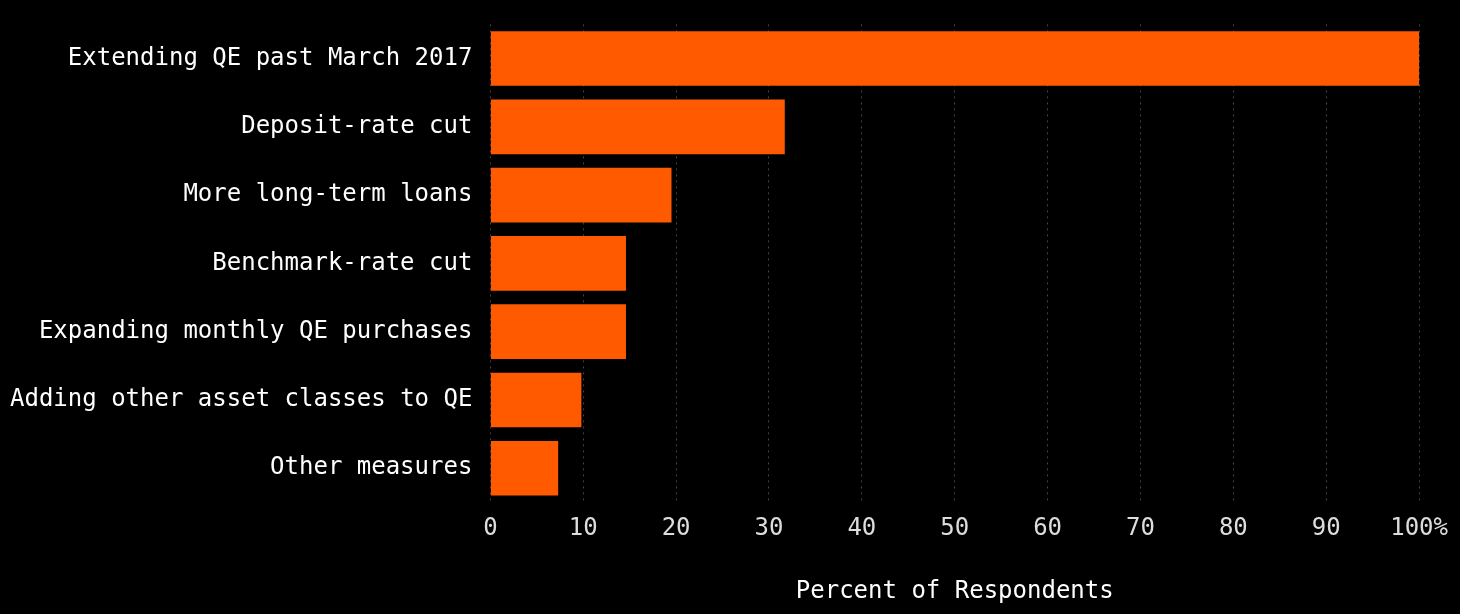 Image resolution: width=1460 pixels, height=614 pixels. I want to click on y-tick-label: Expanding monthly QE purchases, so click(255, 329).